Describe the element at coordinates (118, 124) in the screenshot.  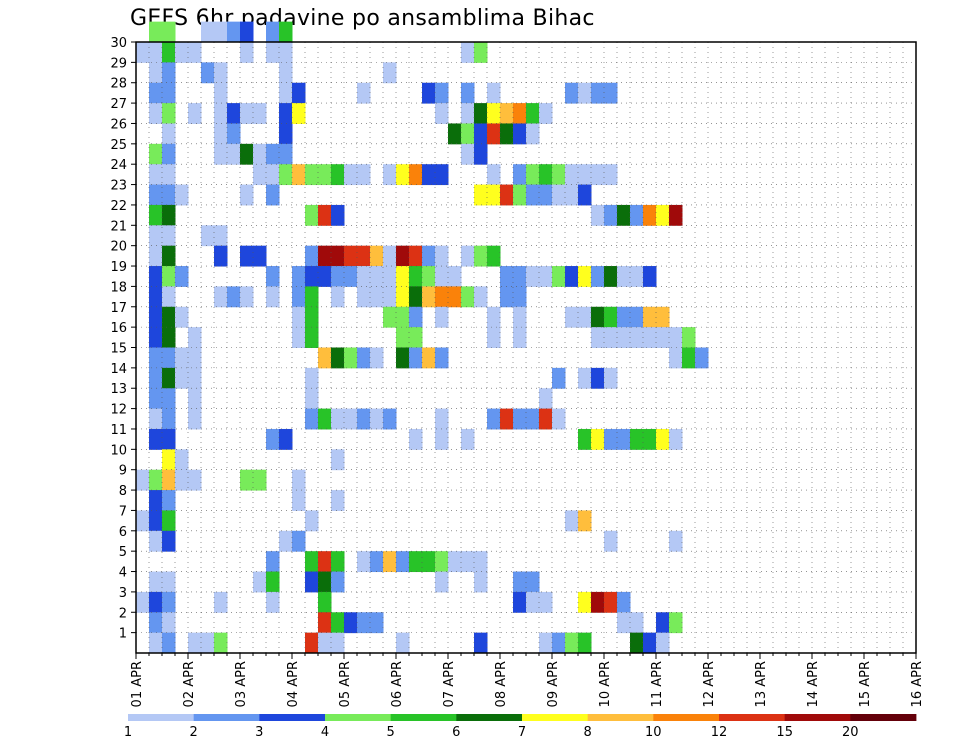
I see `y-tick-label: 26` at that location.